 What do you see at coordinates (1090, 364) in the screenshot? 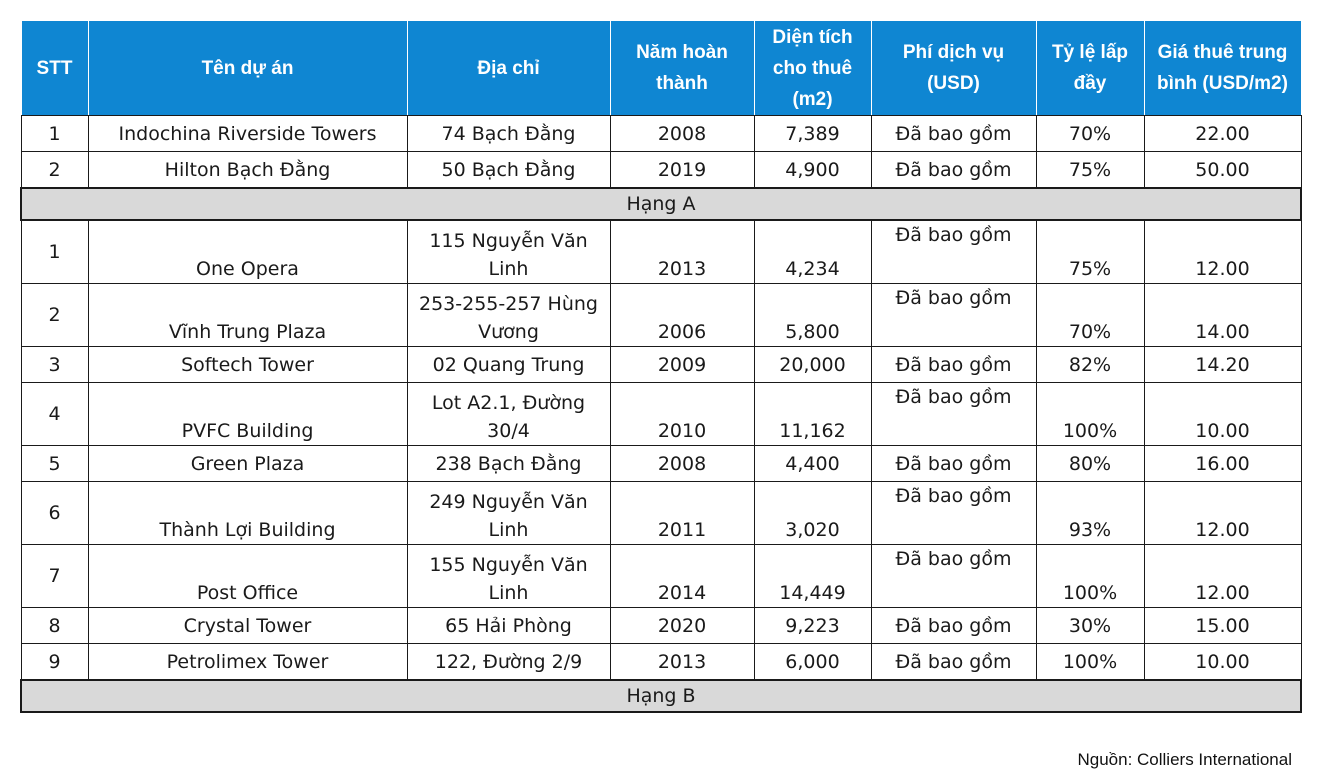
I see `cell-occupancy-rate: 82%` at bounding box center [1090, 364].